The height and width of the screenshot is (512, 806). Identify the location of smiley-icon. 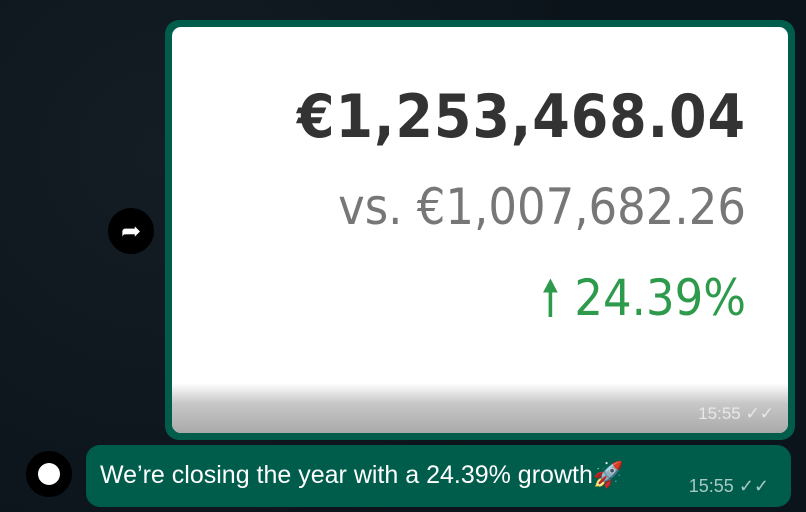
(49, 474).